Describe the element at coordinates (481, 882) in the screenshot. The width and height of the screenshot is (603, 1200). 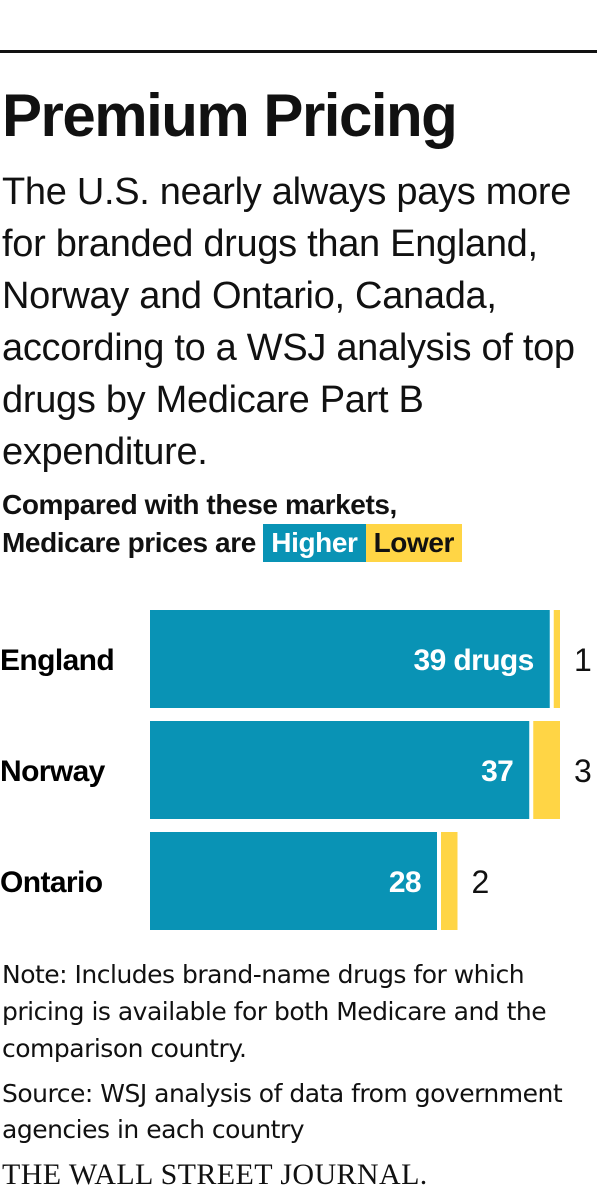
I see `value-label-lower-ontario: 2` at that location.